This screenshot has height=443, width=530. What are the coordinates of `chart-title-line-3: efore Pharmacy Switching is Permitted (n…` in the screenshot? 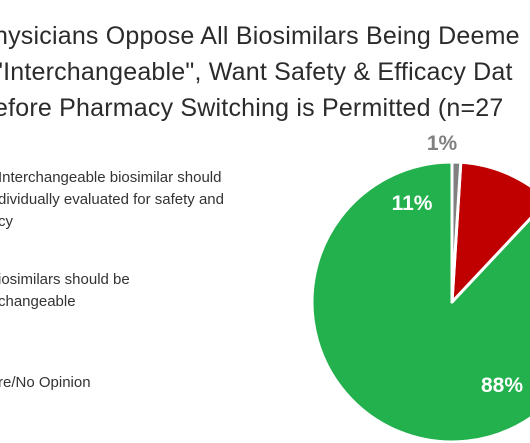 It's located at (252, 108).